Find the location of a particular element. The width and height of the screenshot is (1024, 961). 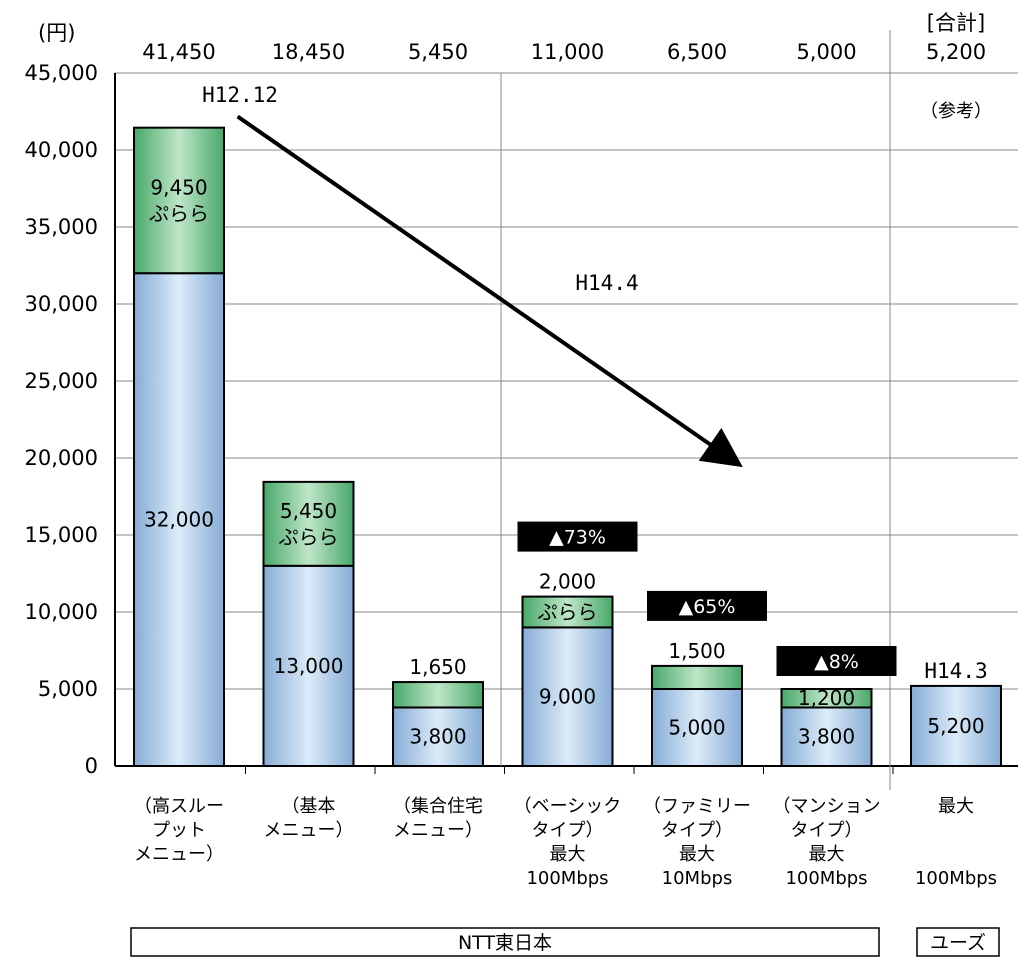

reduction-badge-text: ▲65% is located at coordinates (707, 607).